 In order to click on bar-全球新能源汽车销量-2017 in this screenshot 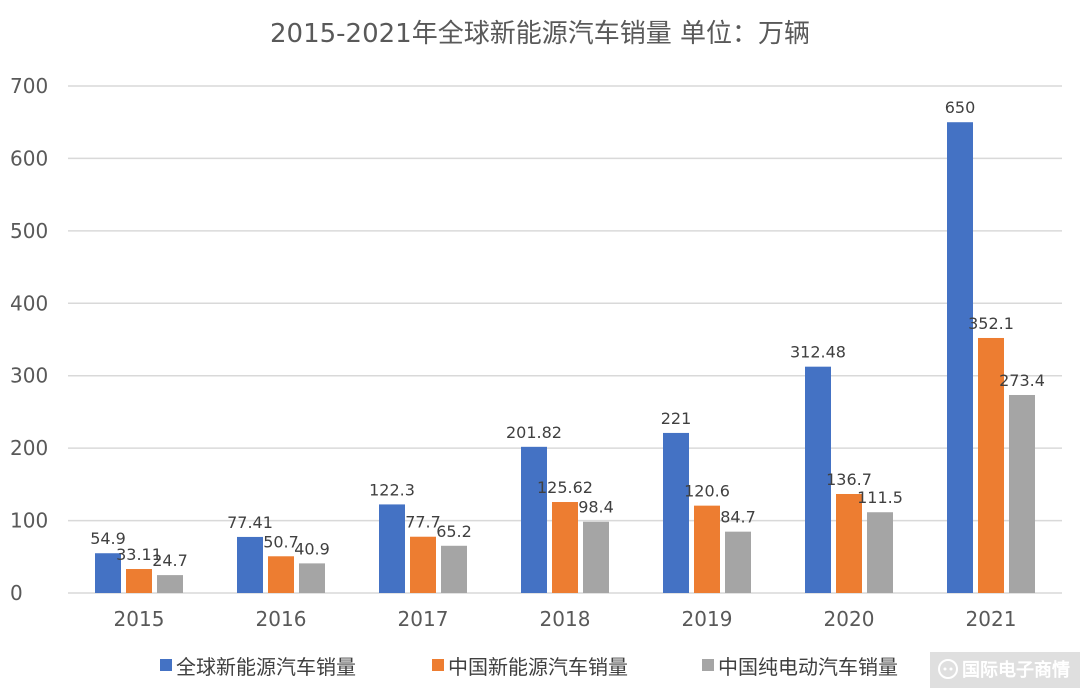, I will do `click(392, 548)`.